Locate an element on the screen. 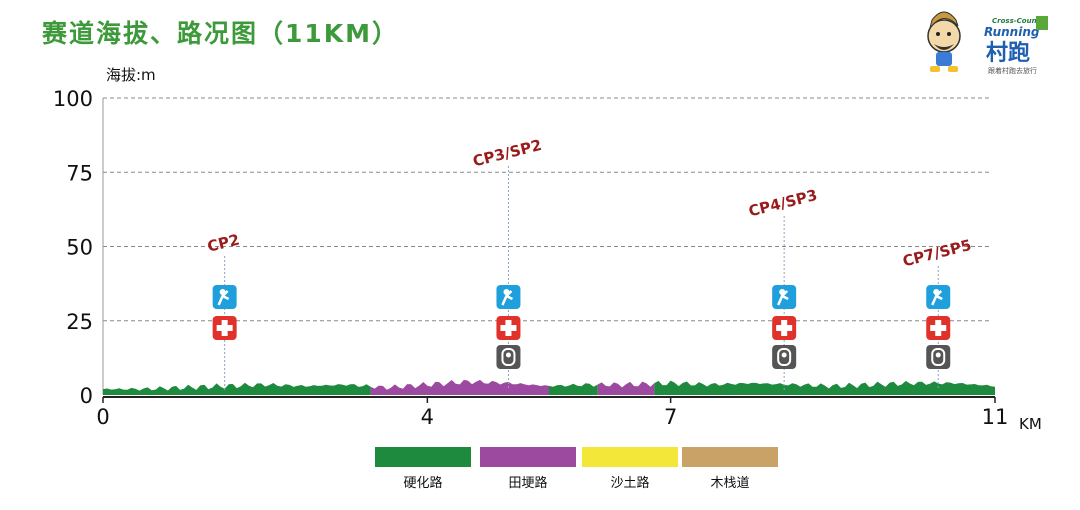 The image size is (1080, 510). y-tick-label: 25 is located at coordinates (79, 322).